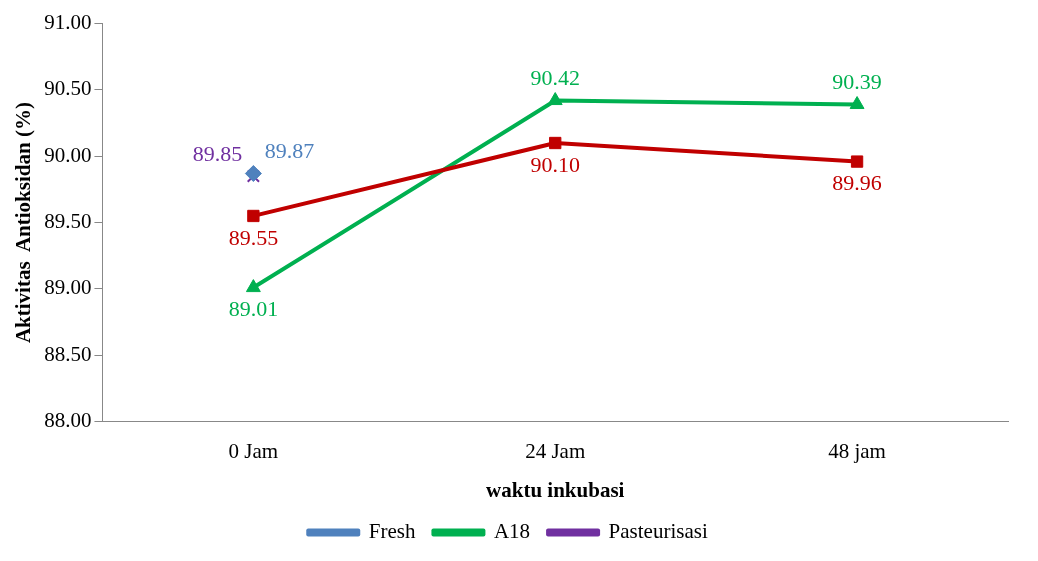  I want to click on data-label: 89.55, so click(253, 237).